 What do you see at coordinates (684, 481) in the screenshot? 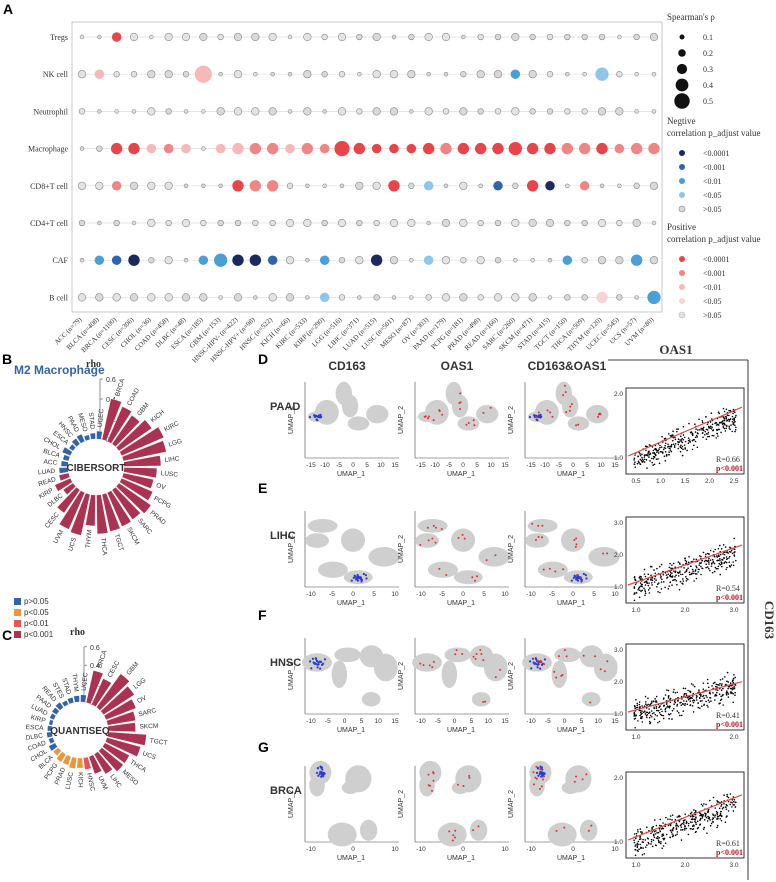
I see `scatter-x-tick: 1.5` at bounding box center [684, 481].